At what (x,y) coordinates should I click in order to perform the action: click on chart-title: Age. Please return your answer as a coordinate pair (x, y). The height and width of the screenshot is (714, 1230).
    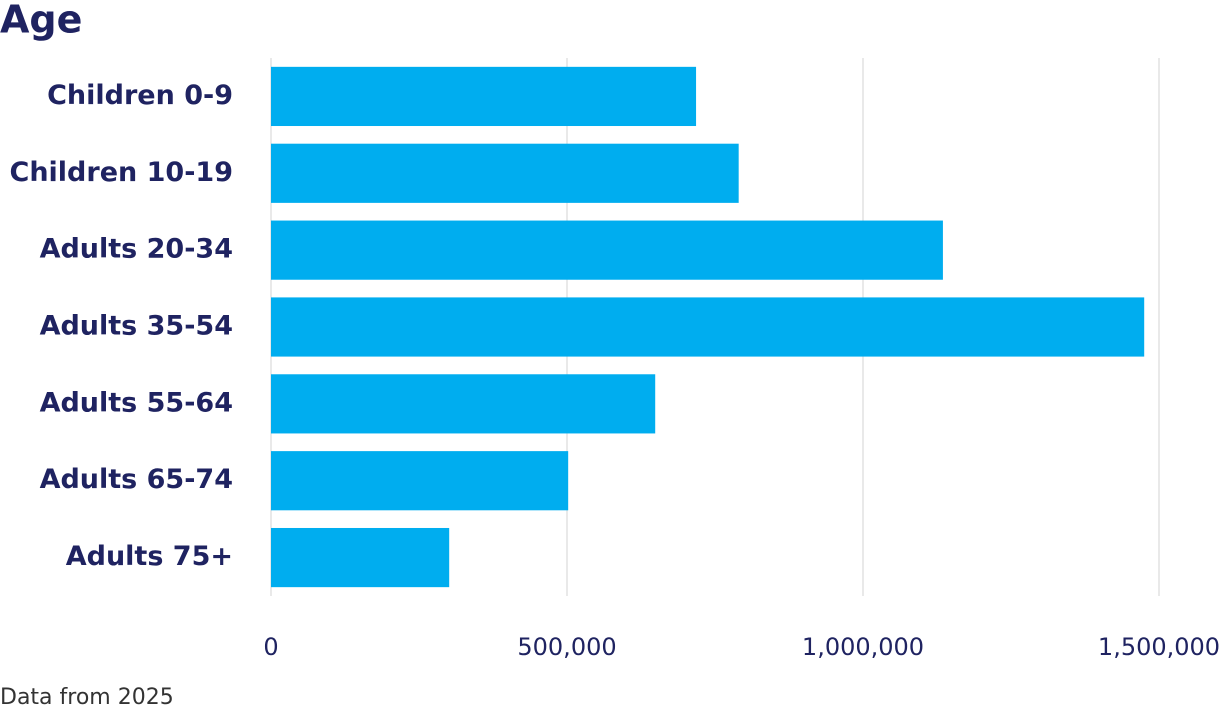
    Looking at the image, I should click on (41, 21).